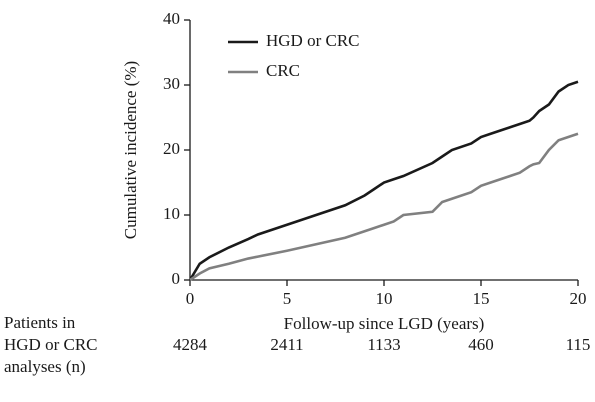 The width and height of the screenshot is (595, 402). What do you see at coordinates (481, 298) in the screenshot?
I see `x-tick-label: 15` at bounding box center [481, 298].